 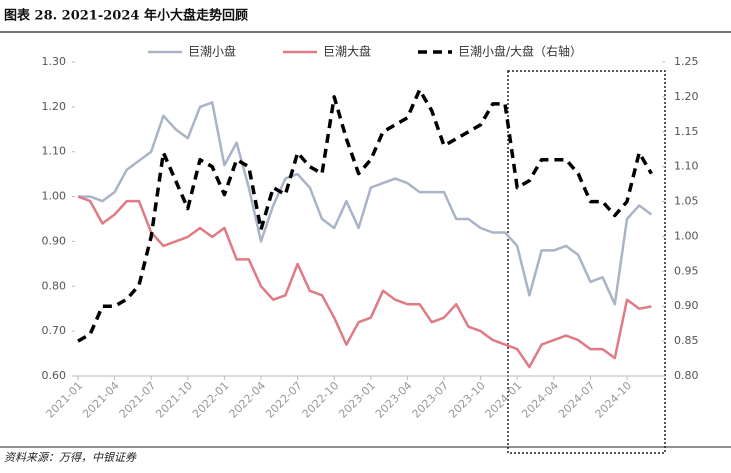 What do you see at coordinates (686, 201) in the screenshot?
I see `y2-tick-label: 1.05` at bounding box center [686, 201].